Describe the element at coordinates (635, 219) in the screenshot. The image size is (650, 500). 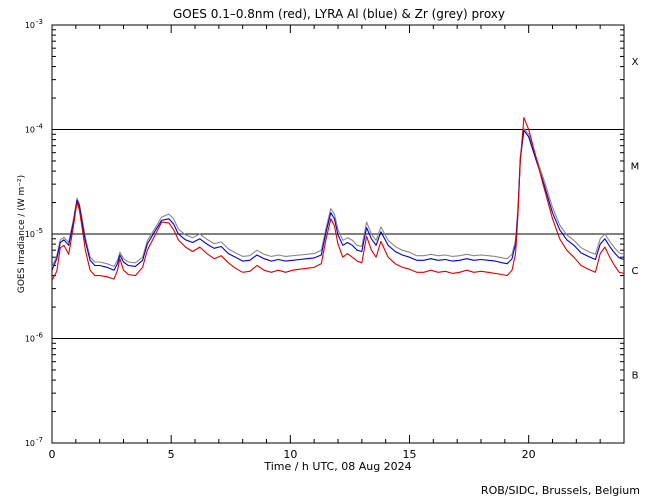
I see `flare-class-labels: X M C B` at that location.